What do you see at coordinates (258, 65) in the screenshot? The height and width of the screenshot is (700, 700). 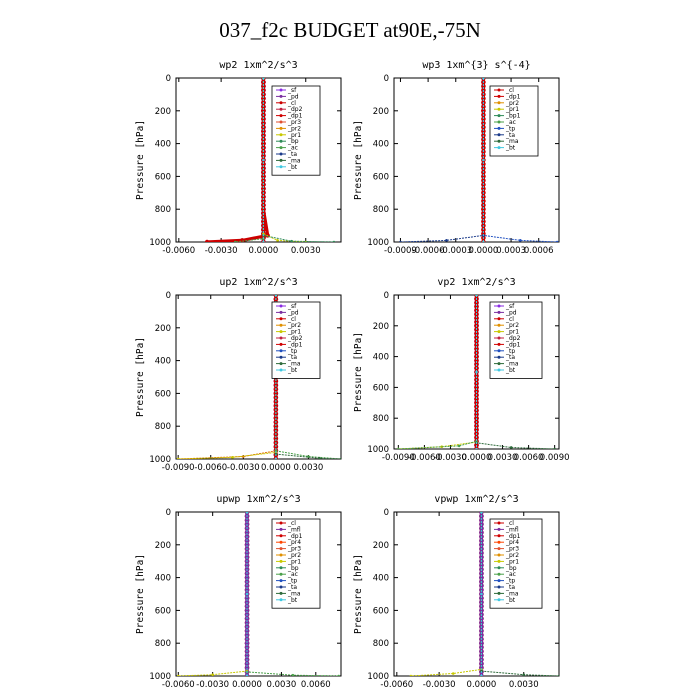 I see `panel-title: wp2 1xm^2/s^3` at bounding box center [258, 65].